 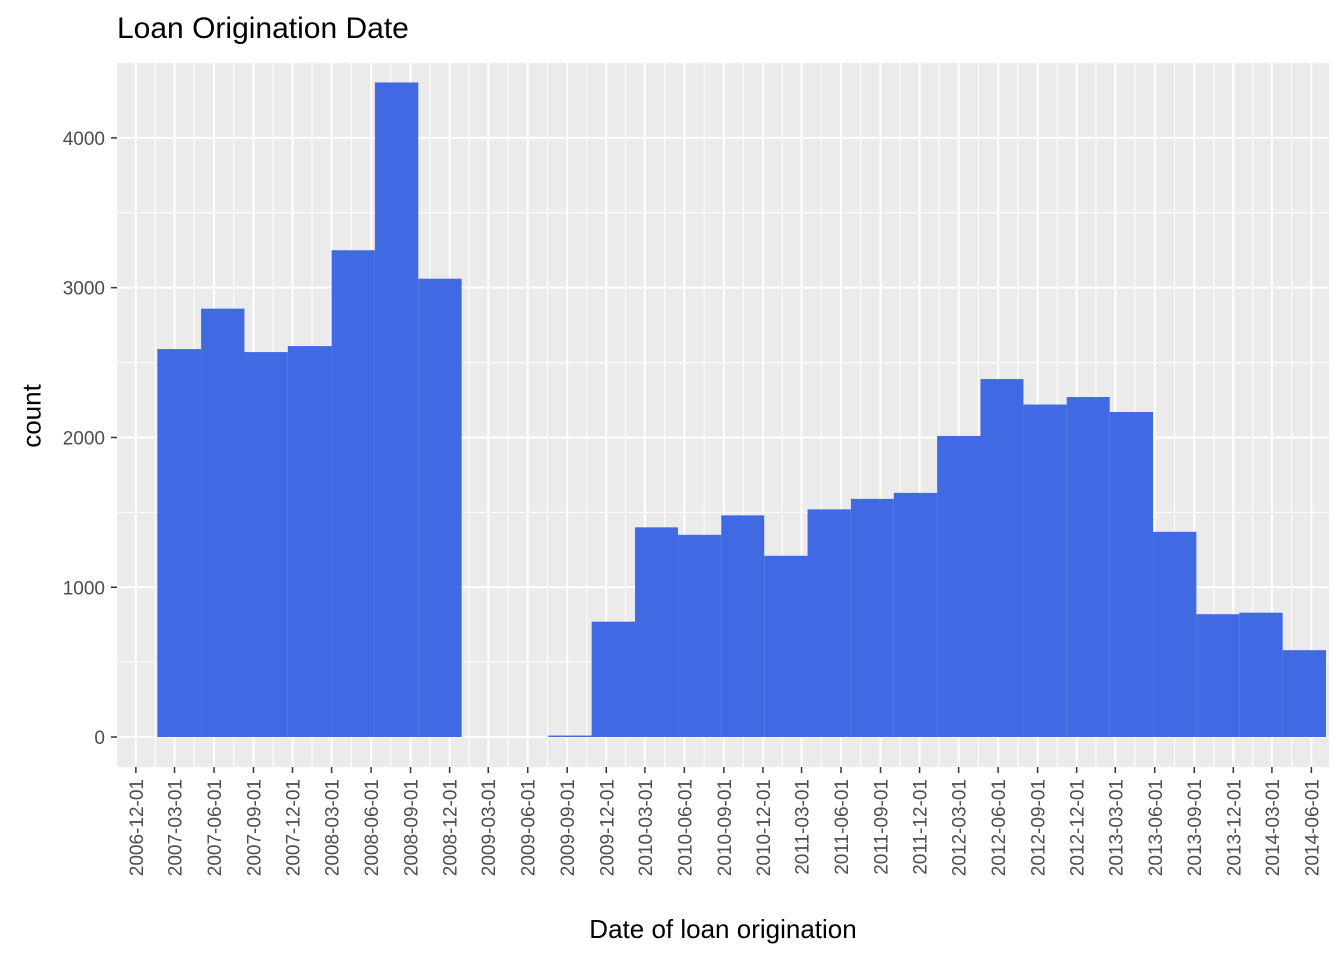 What do you see at coordinates (1312, 827) in the screenshot?
I see `x-tick-label: 2014-06-01` at bounding box center [1312, 827].